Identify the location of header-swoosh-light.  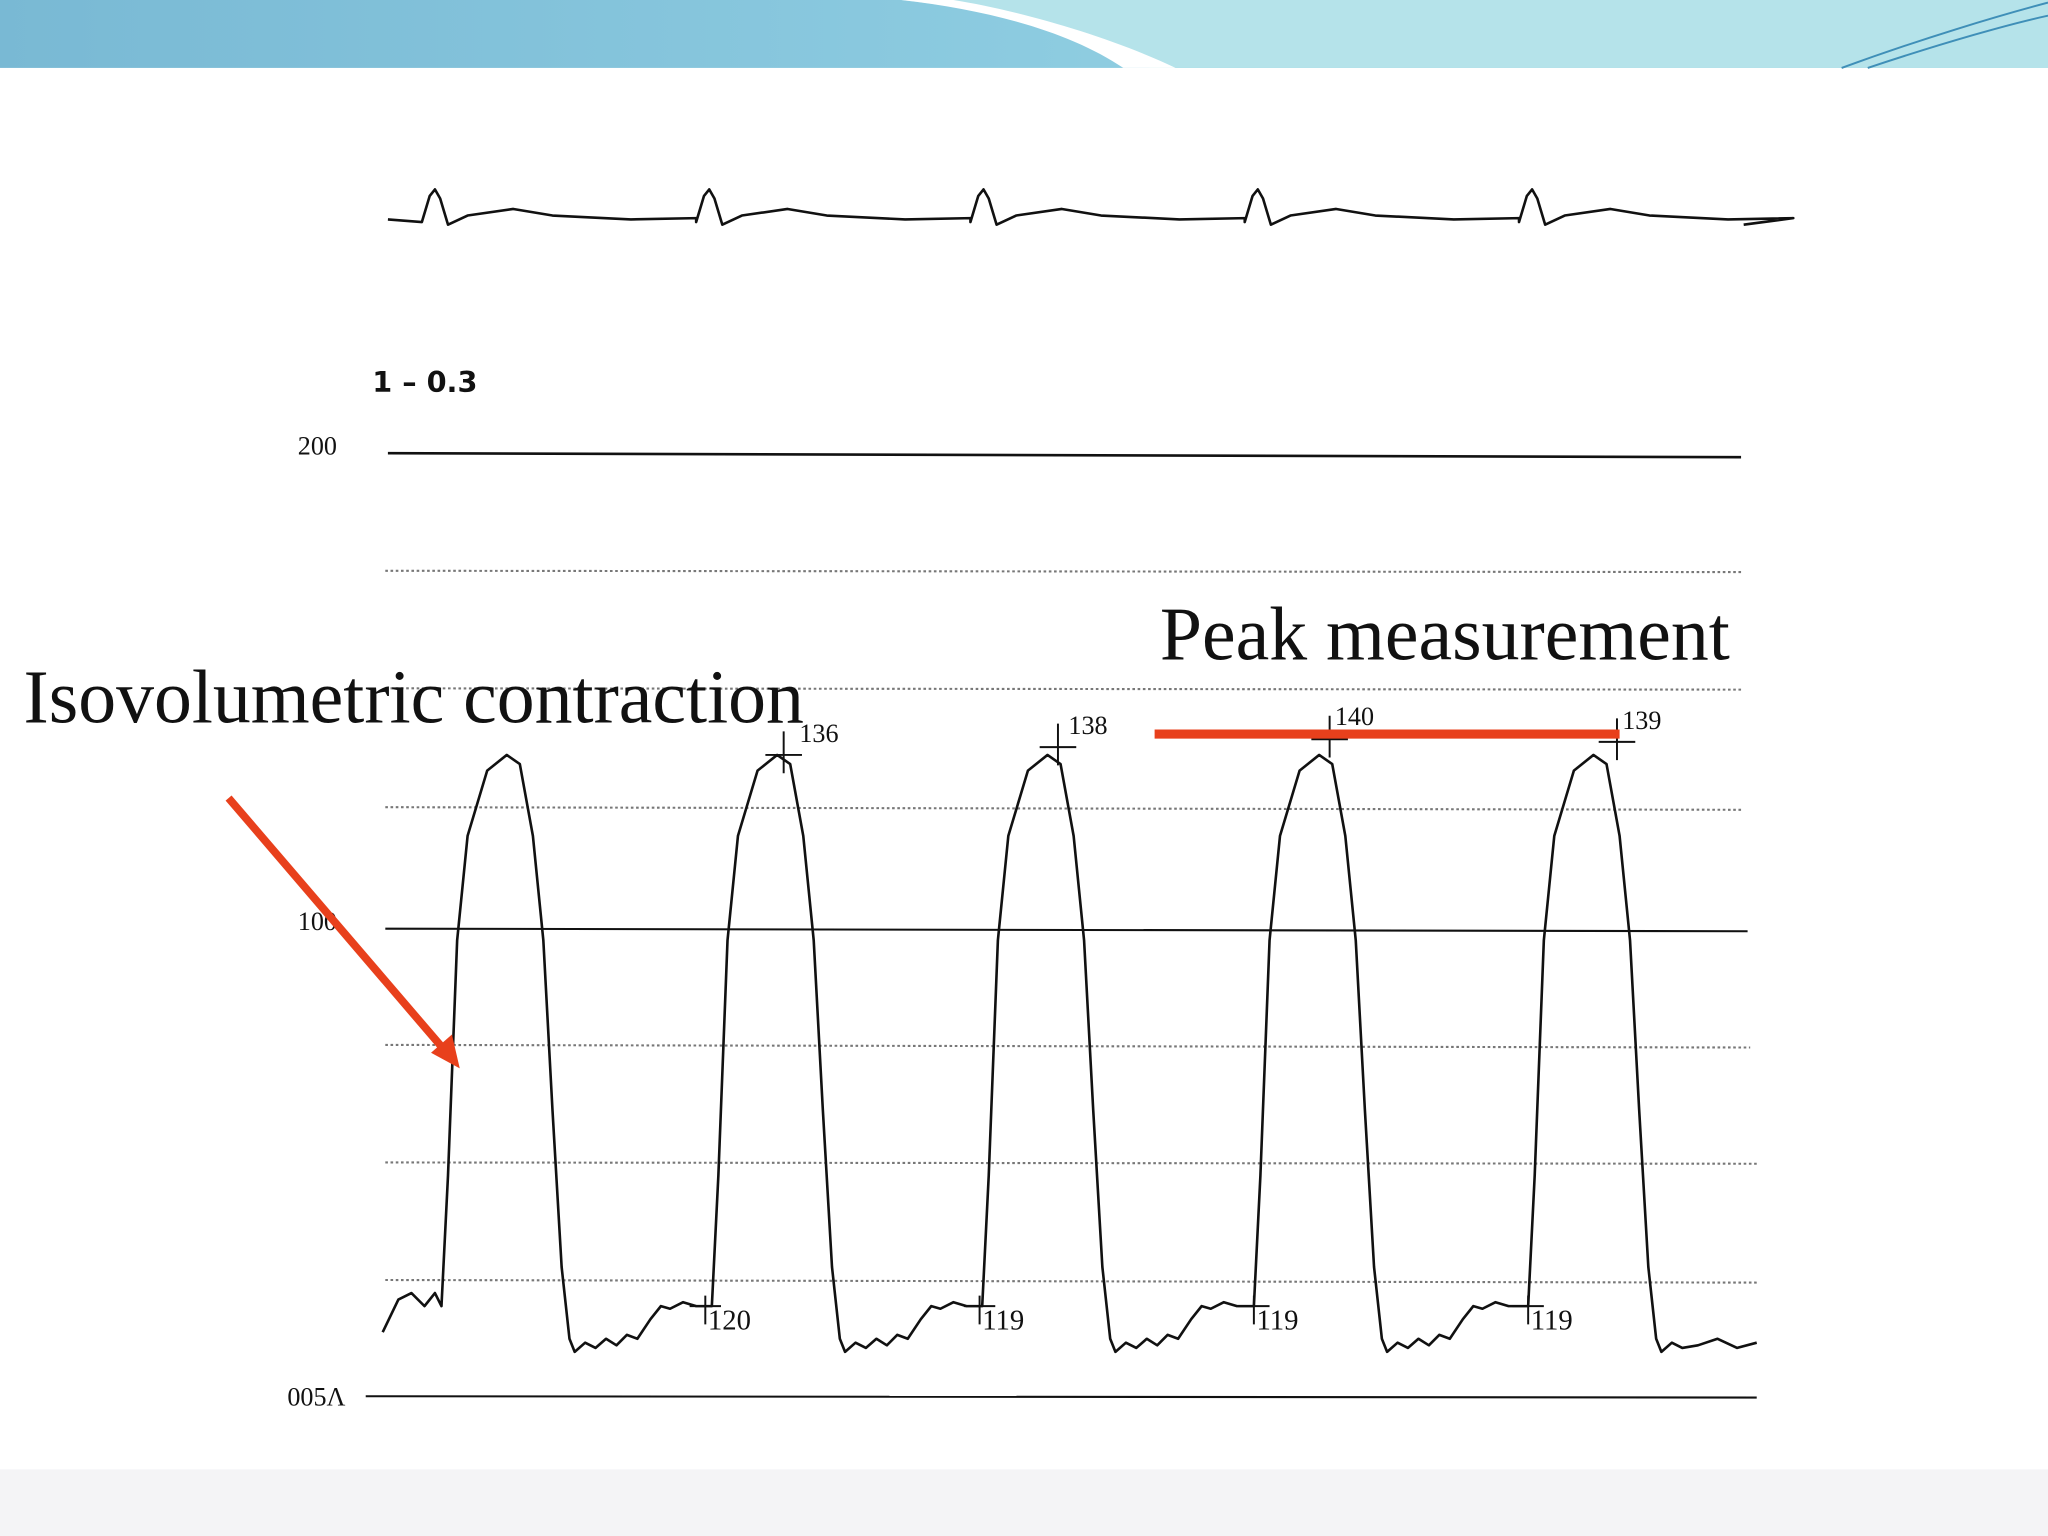
(1038, 34).